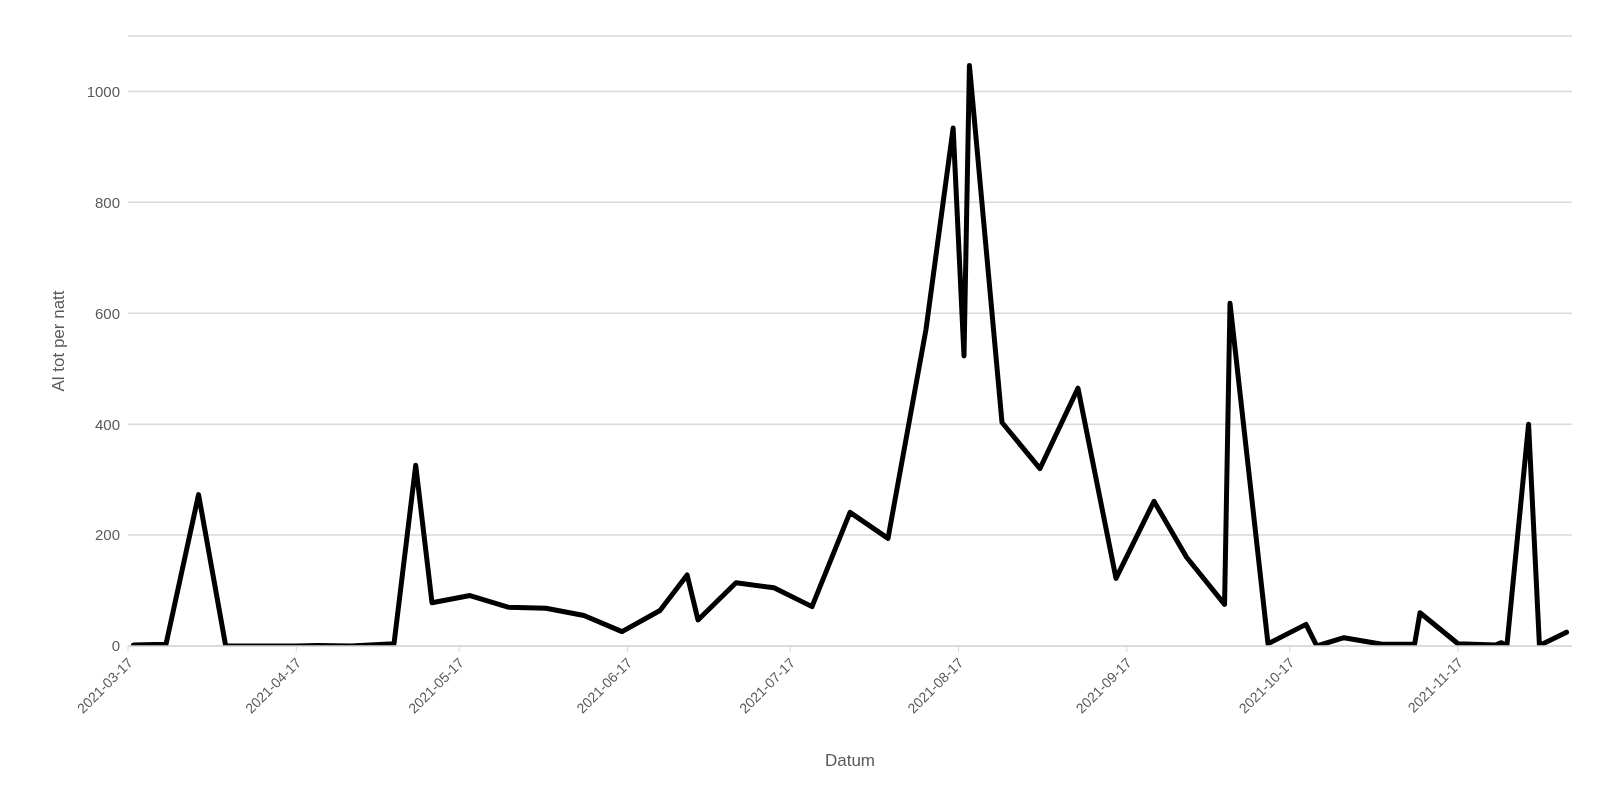 Image resolution: width=1610 pixels, height=794 pixels. Describe the element at coordinates (59, 341) in the screenshot. I see `y-axis-title: Al tot per natt` at that location.